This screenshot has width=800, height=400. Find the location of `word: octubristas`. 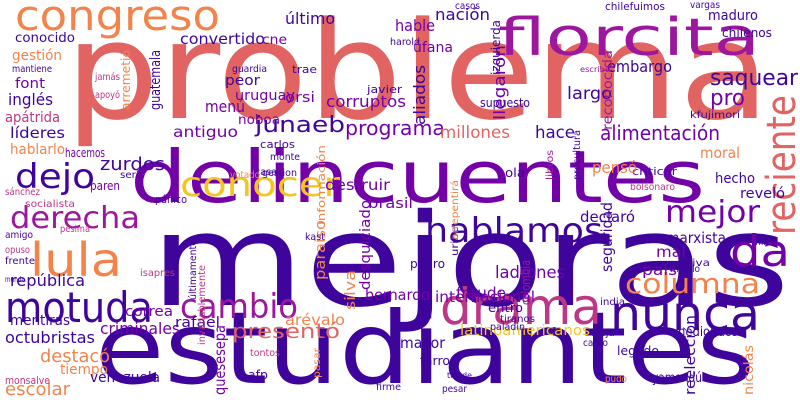

word: octubristas is located at coordinates (50, 337).